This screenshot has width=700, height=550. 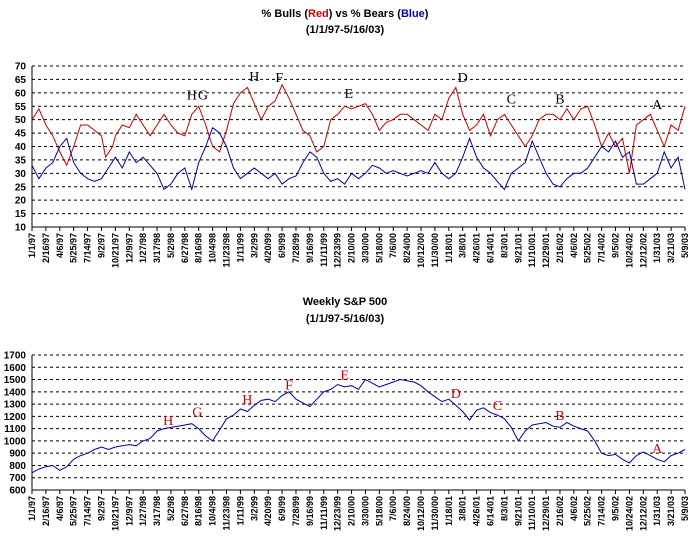 I want to click on y-tick-label: 900, so click(x=17, y=454).